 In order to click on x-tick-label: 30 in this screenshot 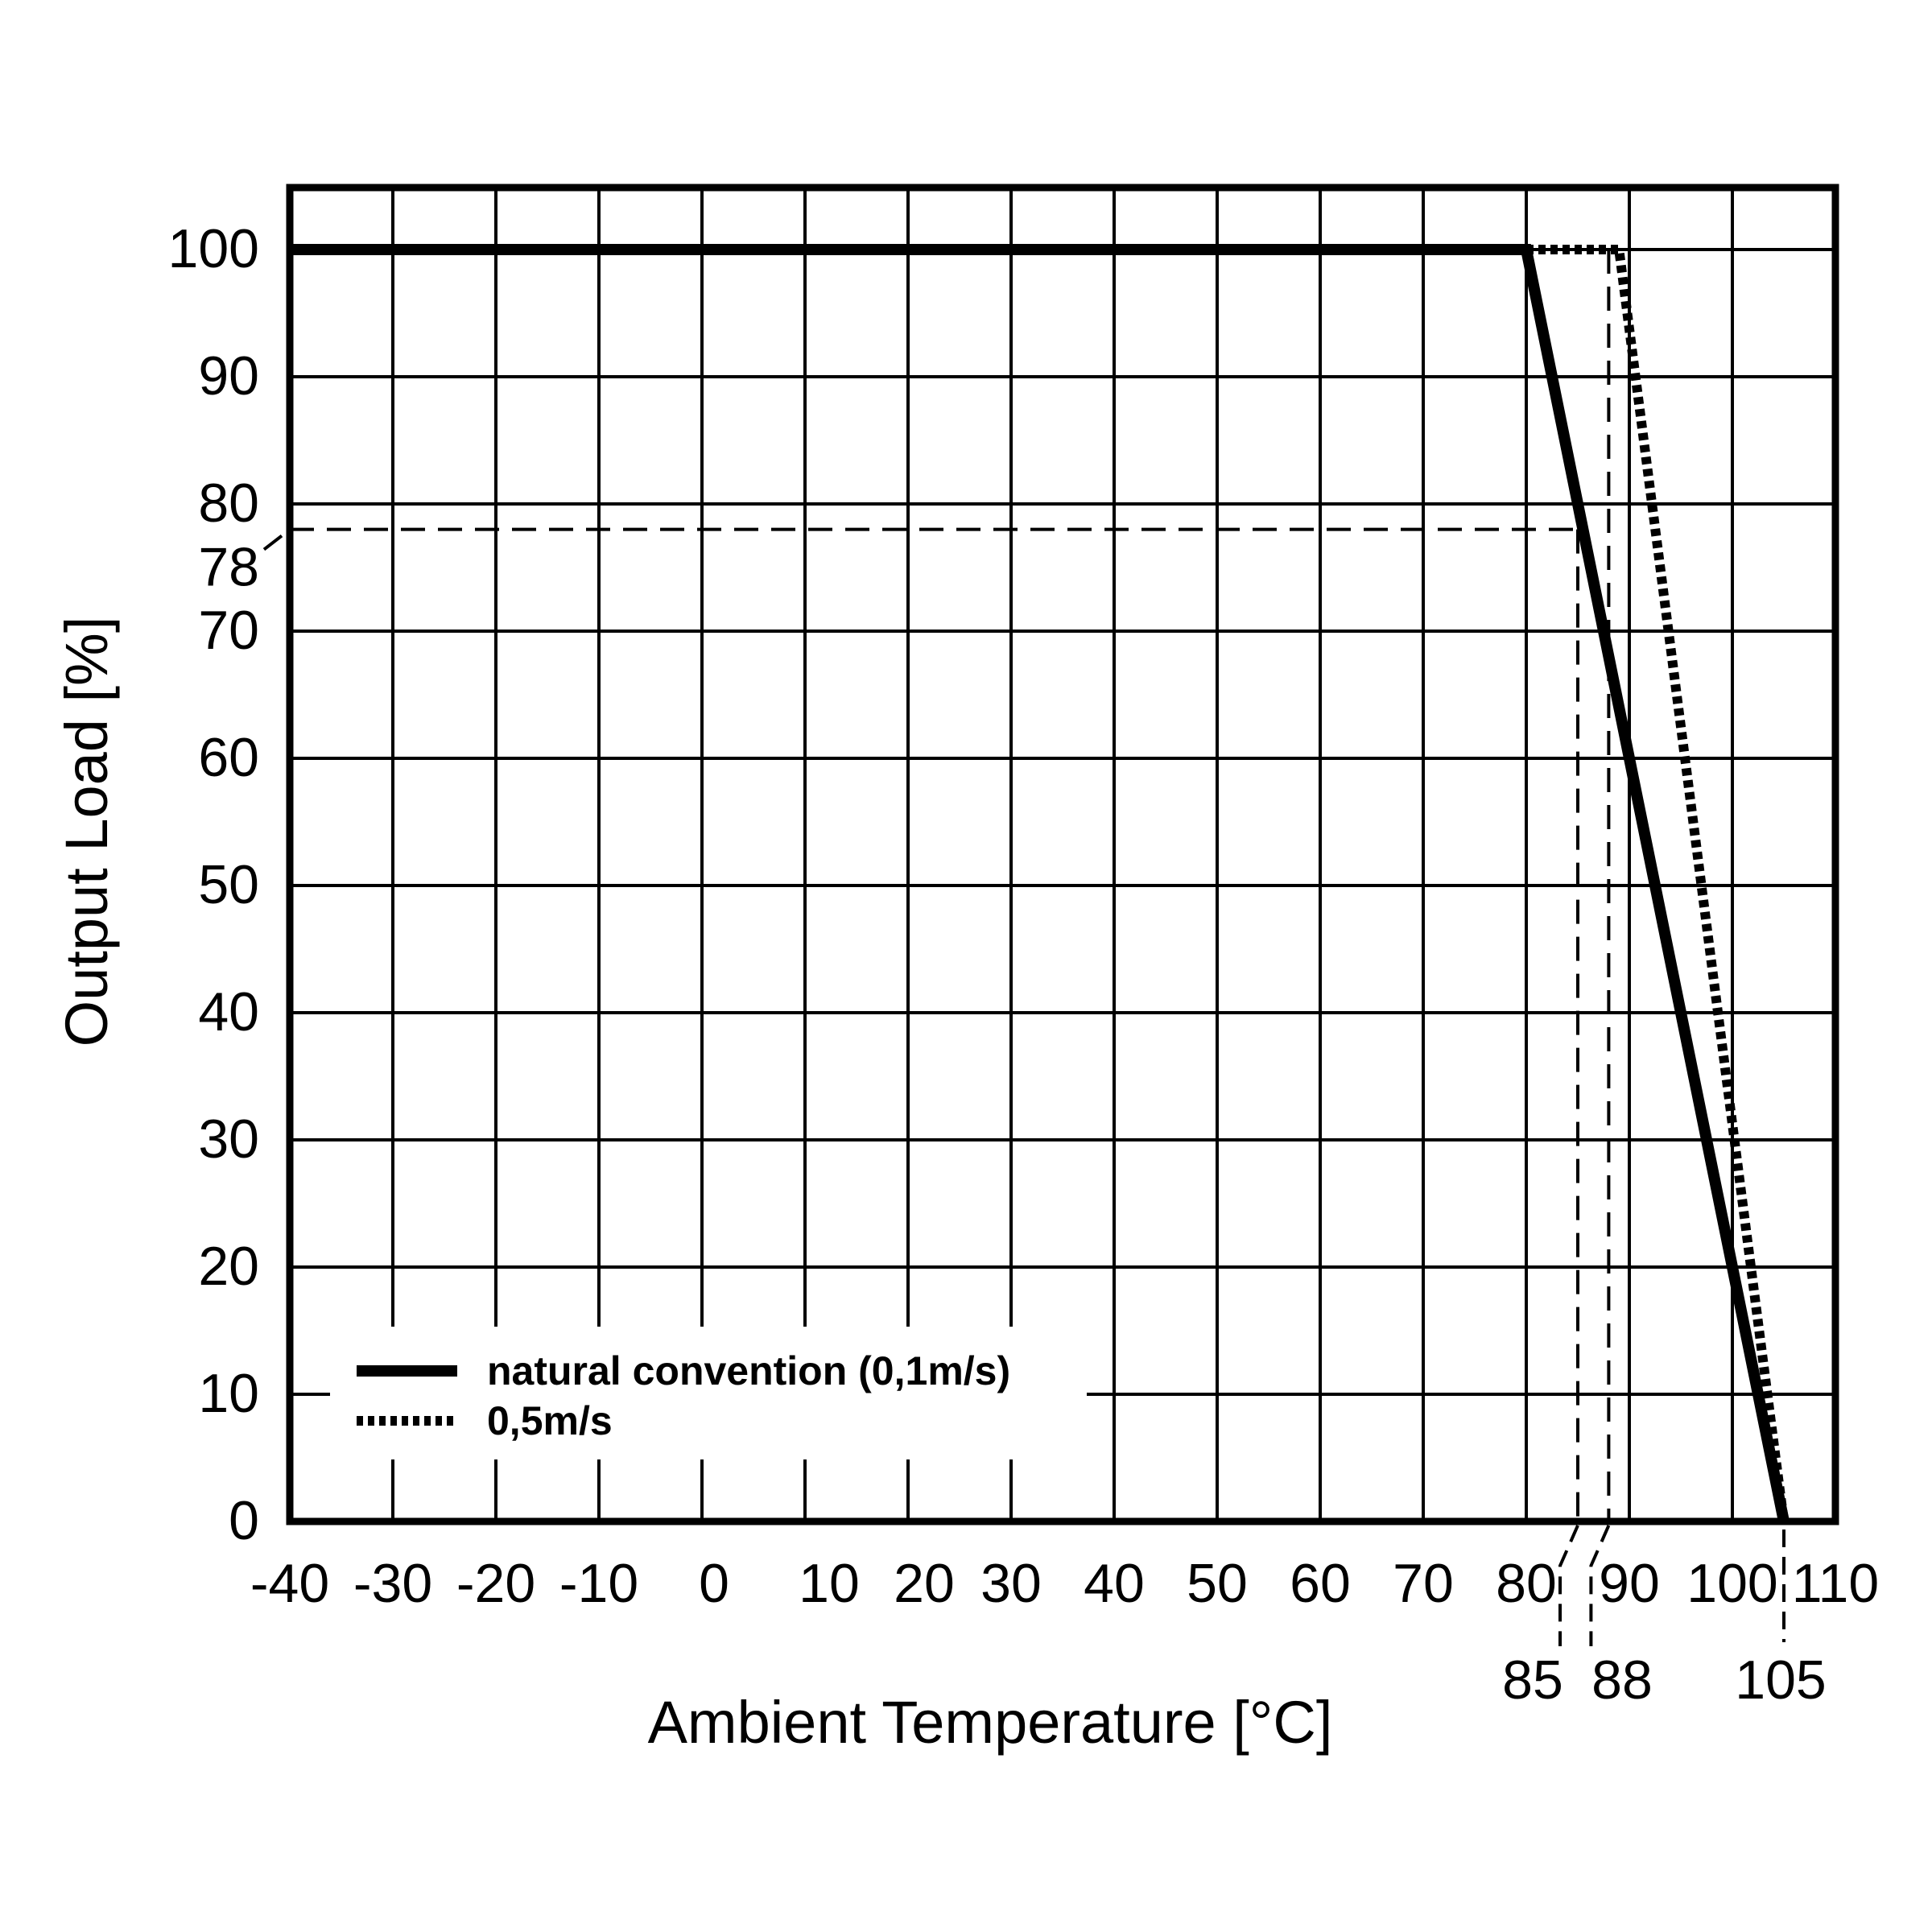, I will do `click(1011, 1583)`.